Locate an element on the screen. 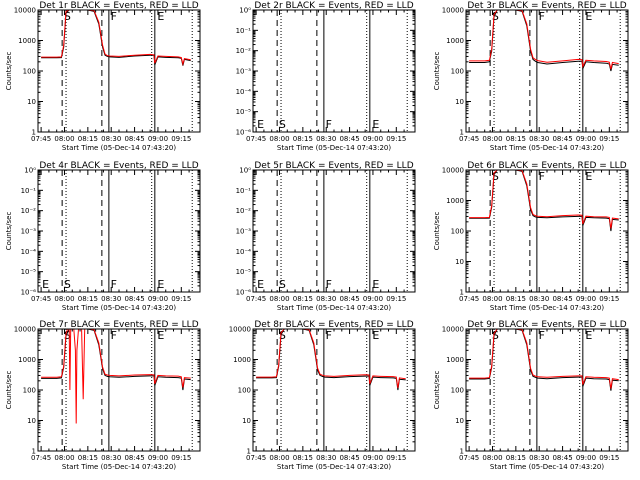 This screenshot has width=640, height=480. panel-title: Det 8r BLACK = Events, RED = LLD is located at coordinates (333, 325).